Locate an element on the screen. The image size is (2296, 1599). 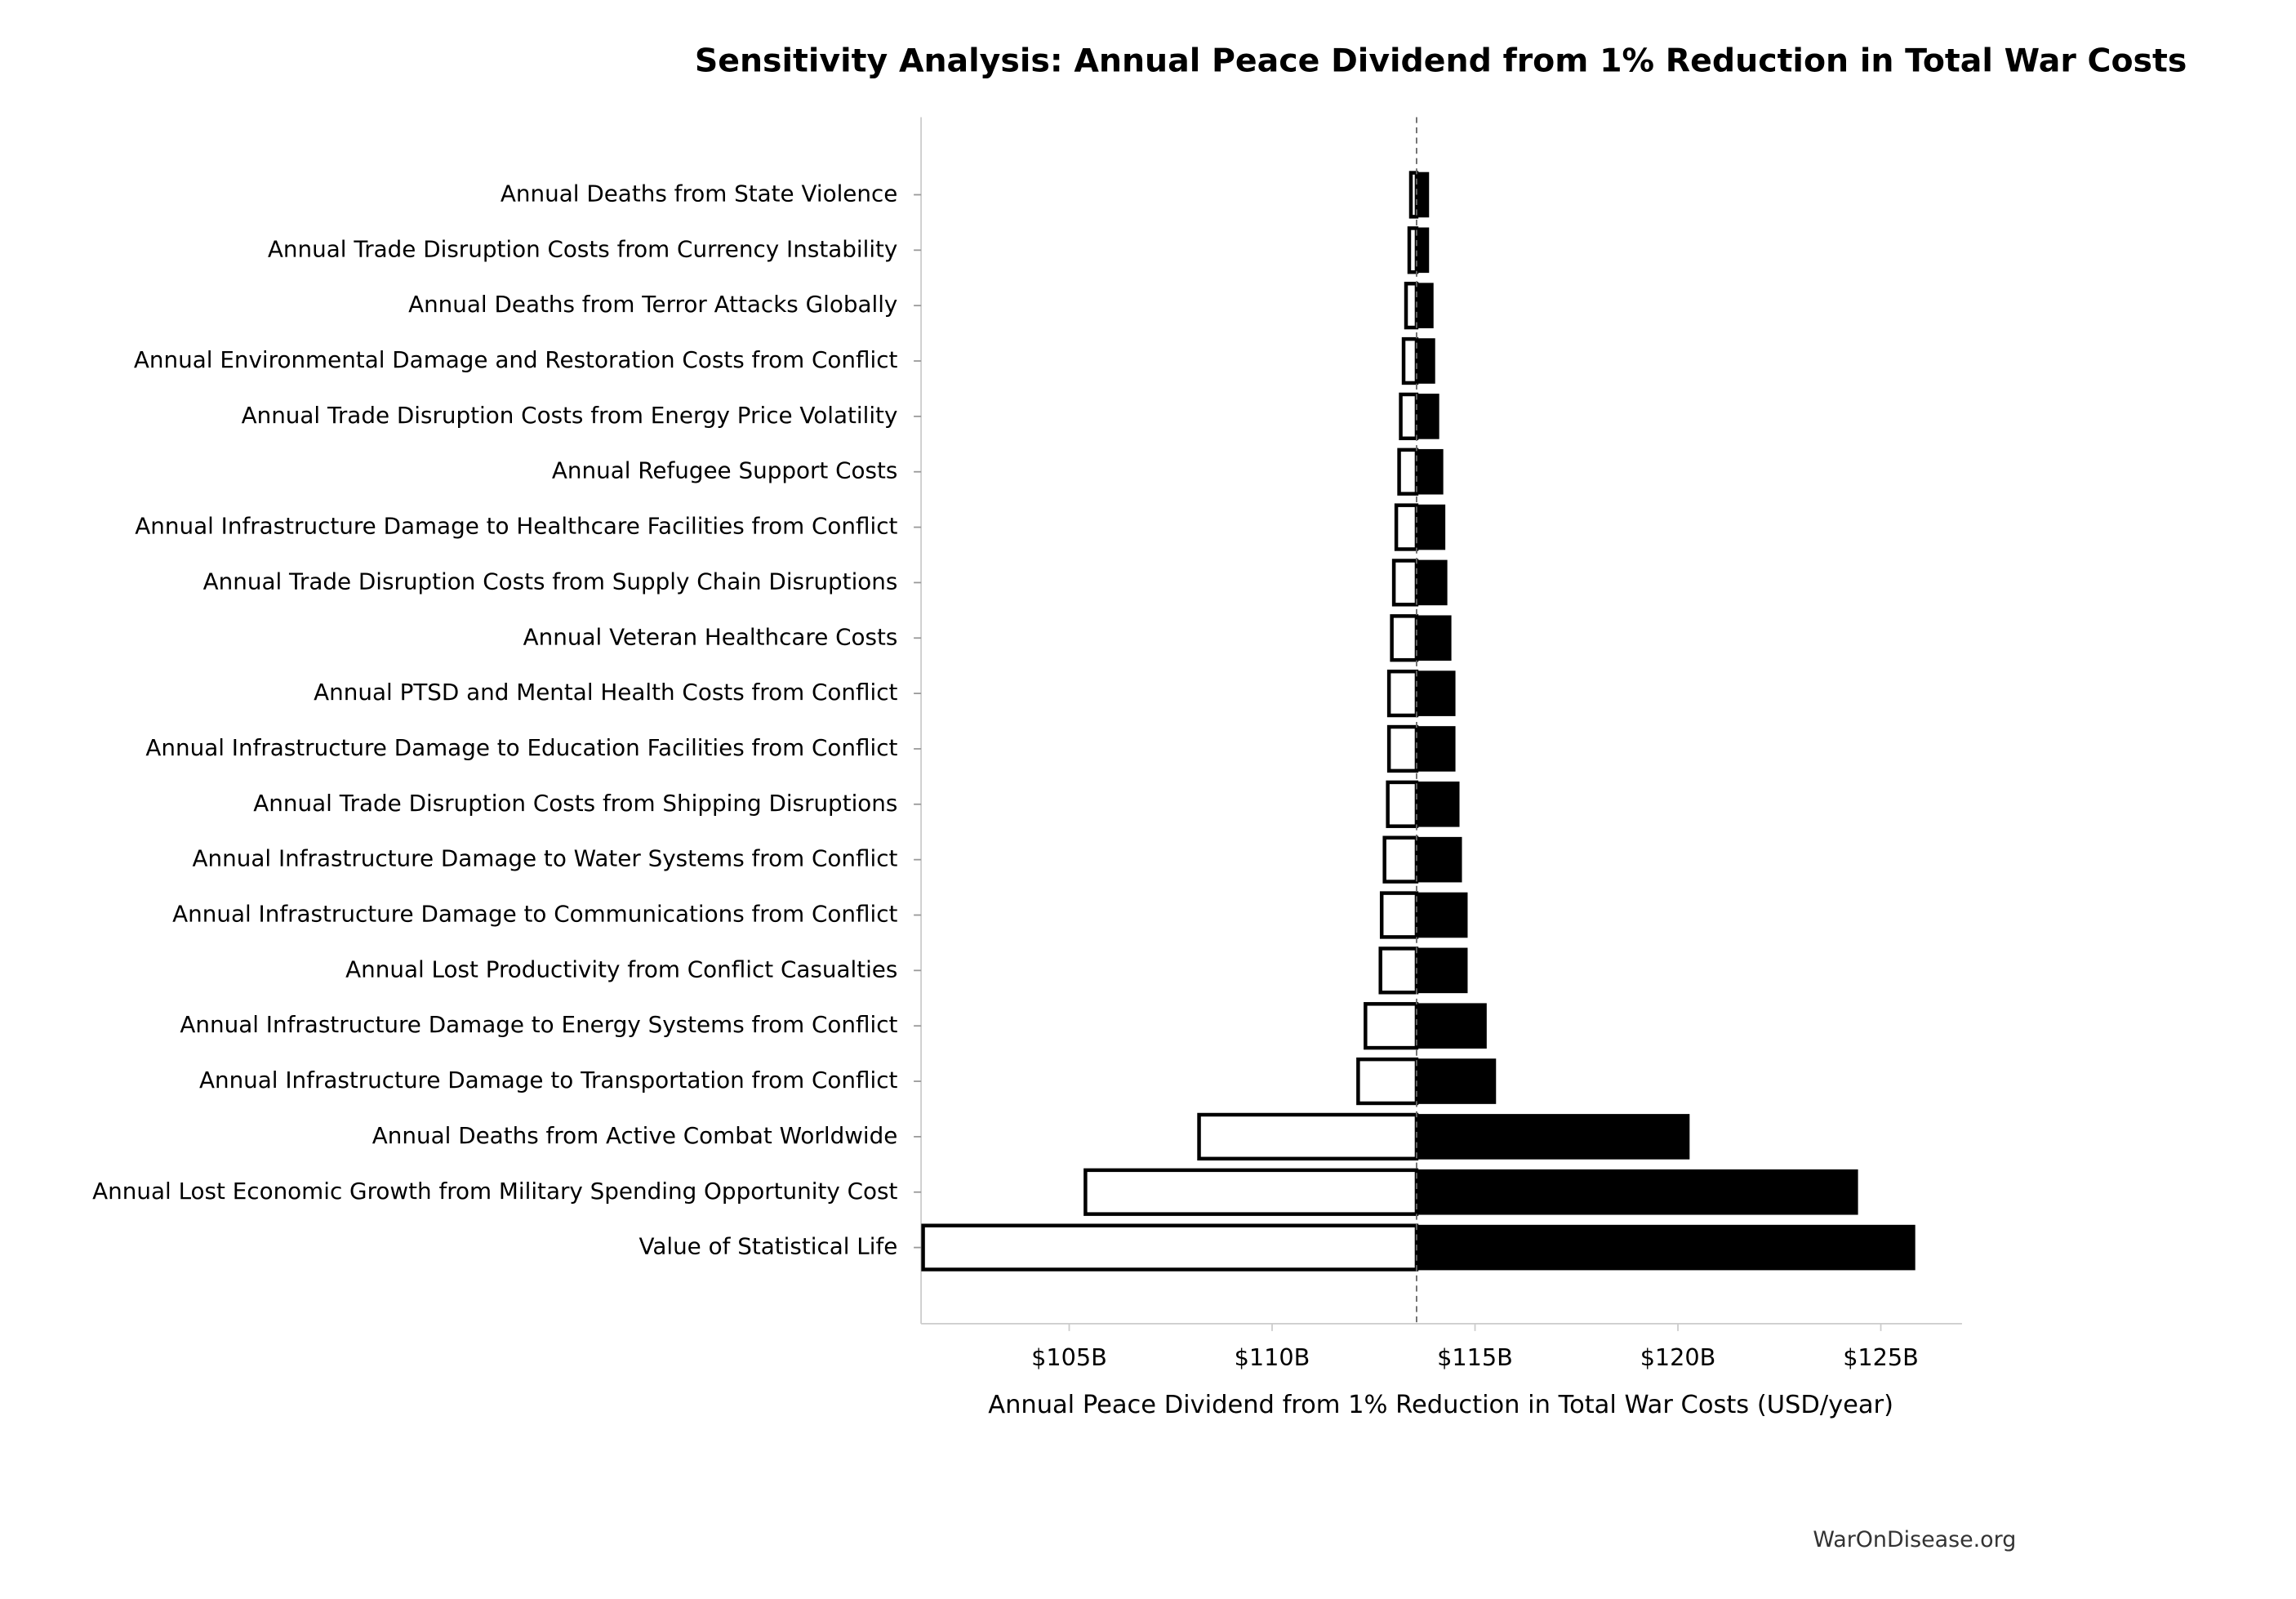
x-tick-label: $125B is located at coordinates (1881, 1357).